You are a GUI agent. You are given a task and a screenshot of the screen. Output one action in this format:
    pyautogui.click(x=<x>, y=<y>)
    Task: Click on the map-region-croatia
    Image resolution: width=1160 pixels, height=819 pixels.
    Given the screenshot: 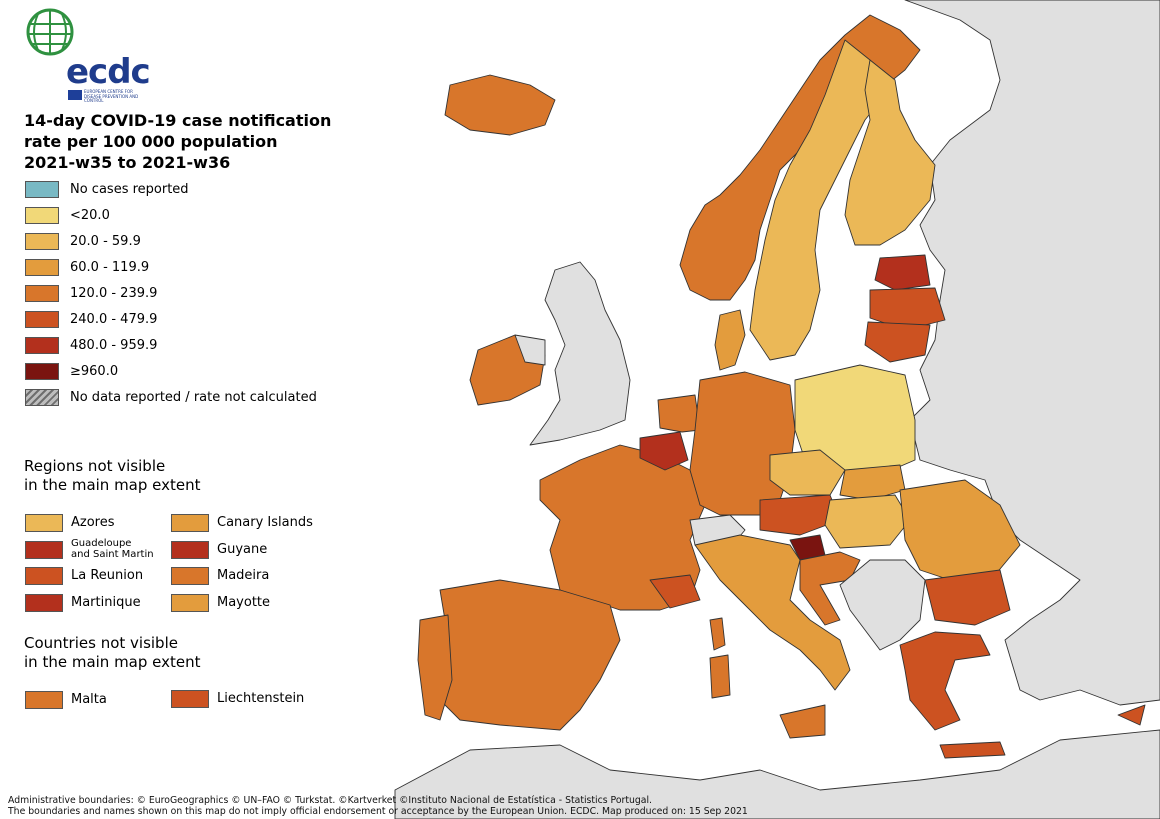 What is the action you would take?
    pyautogui.click(x=830, y=588)
    